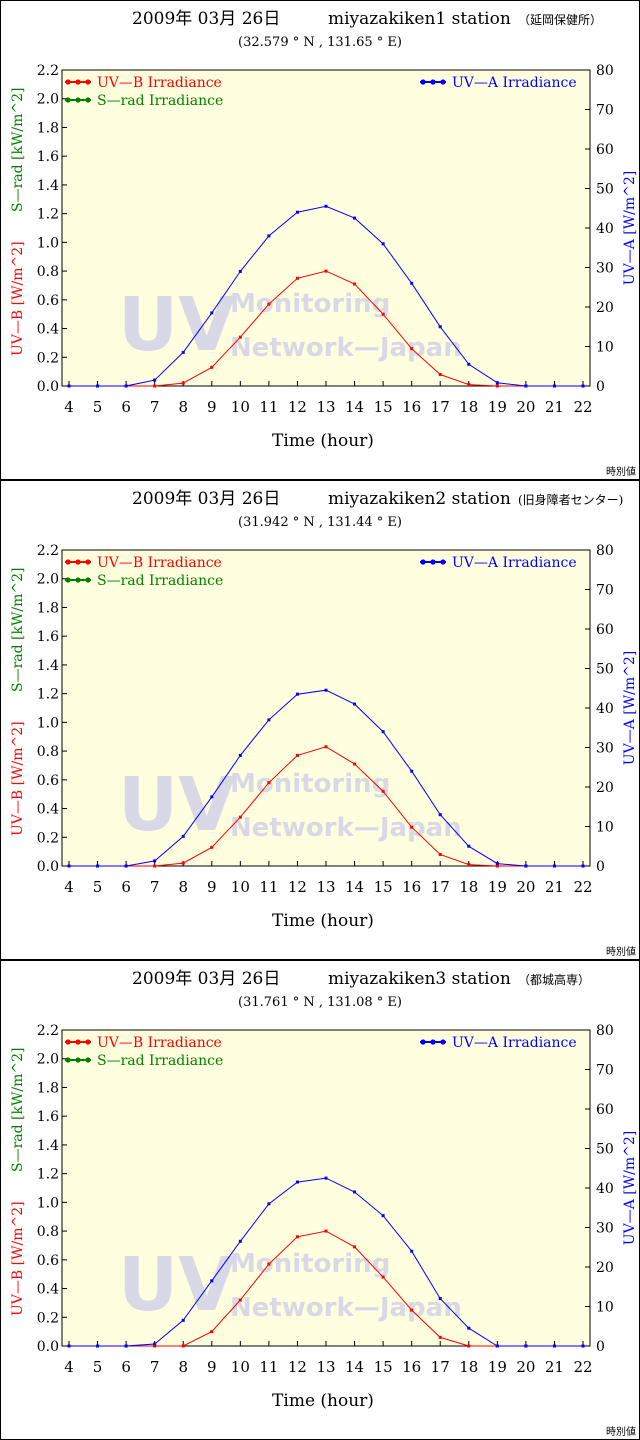 Image resolution: width=640 pixels, height=1440 pixels. What do you see at coordinates (206, 19) in the screenshot?
I see `chart-date: 2009年 03月 26日` at bounding box center [206, 19].